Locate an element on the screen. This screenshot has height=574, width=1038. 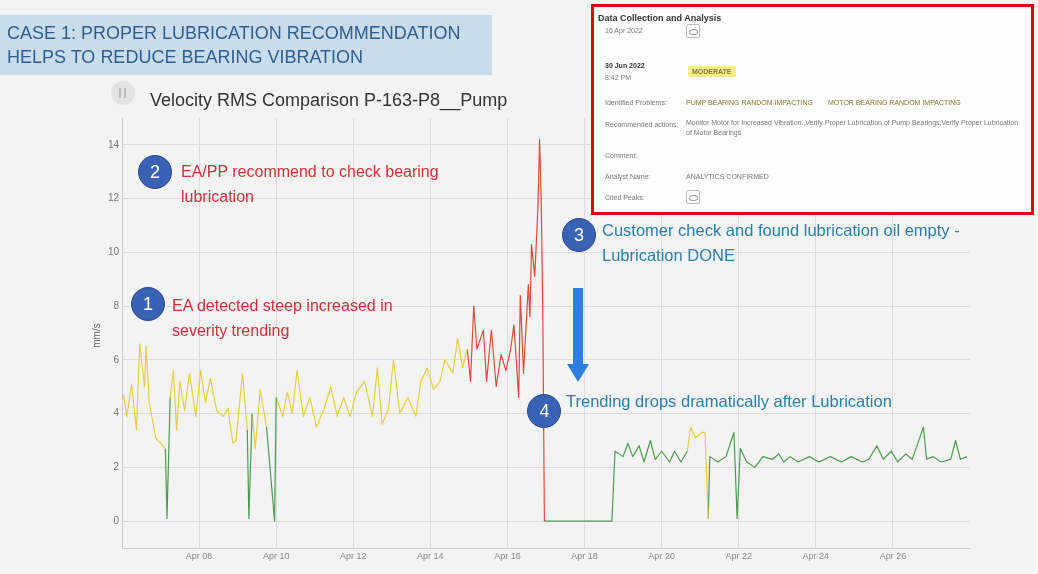
annotation: 2 is located at coordinates (155, 172).